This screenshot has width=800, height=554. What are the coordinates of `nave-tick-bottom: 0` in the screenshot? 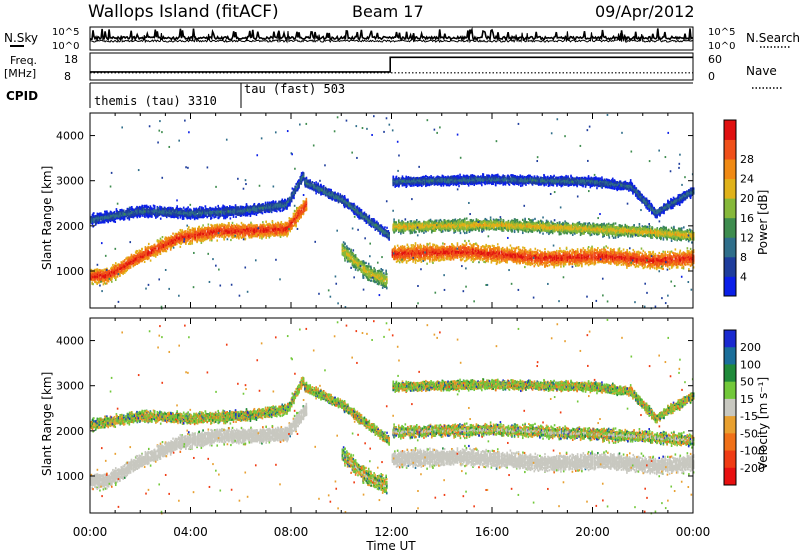 It's located at (711, 76).